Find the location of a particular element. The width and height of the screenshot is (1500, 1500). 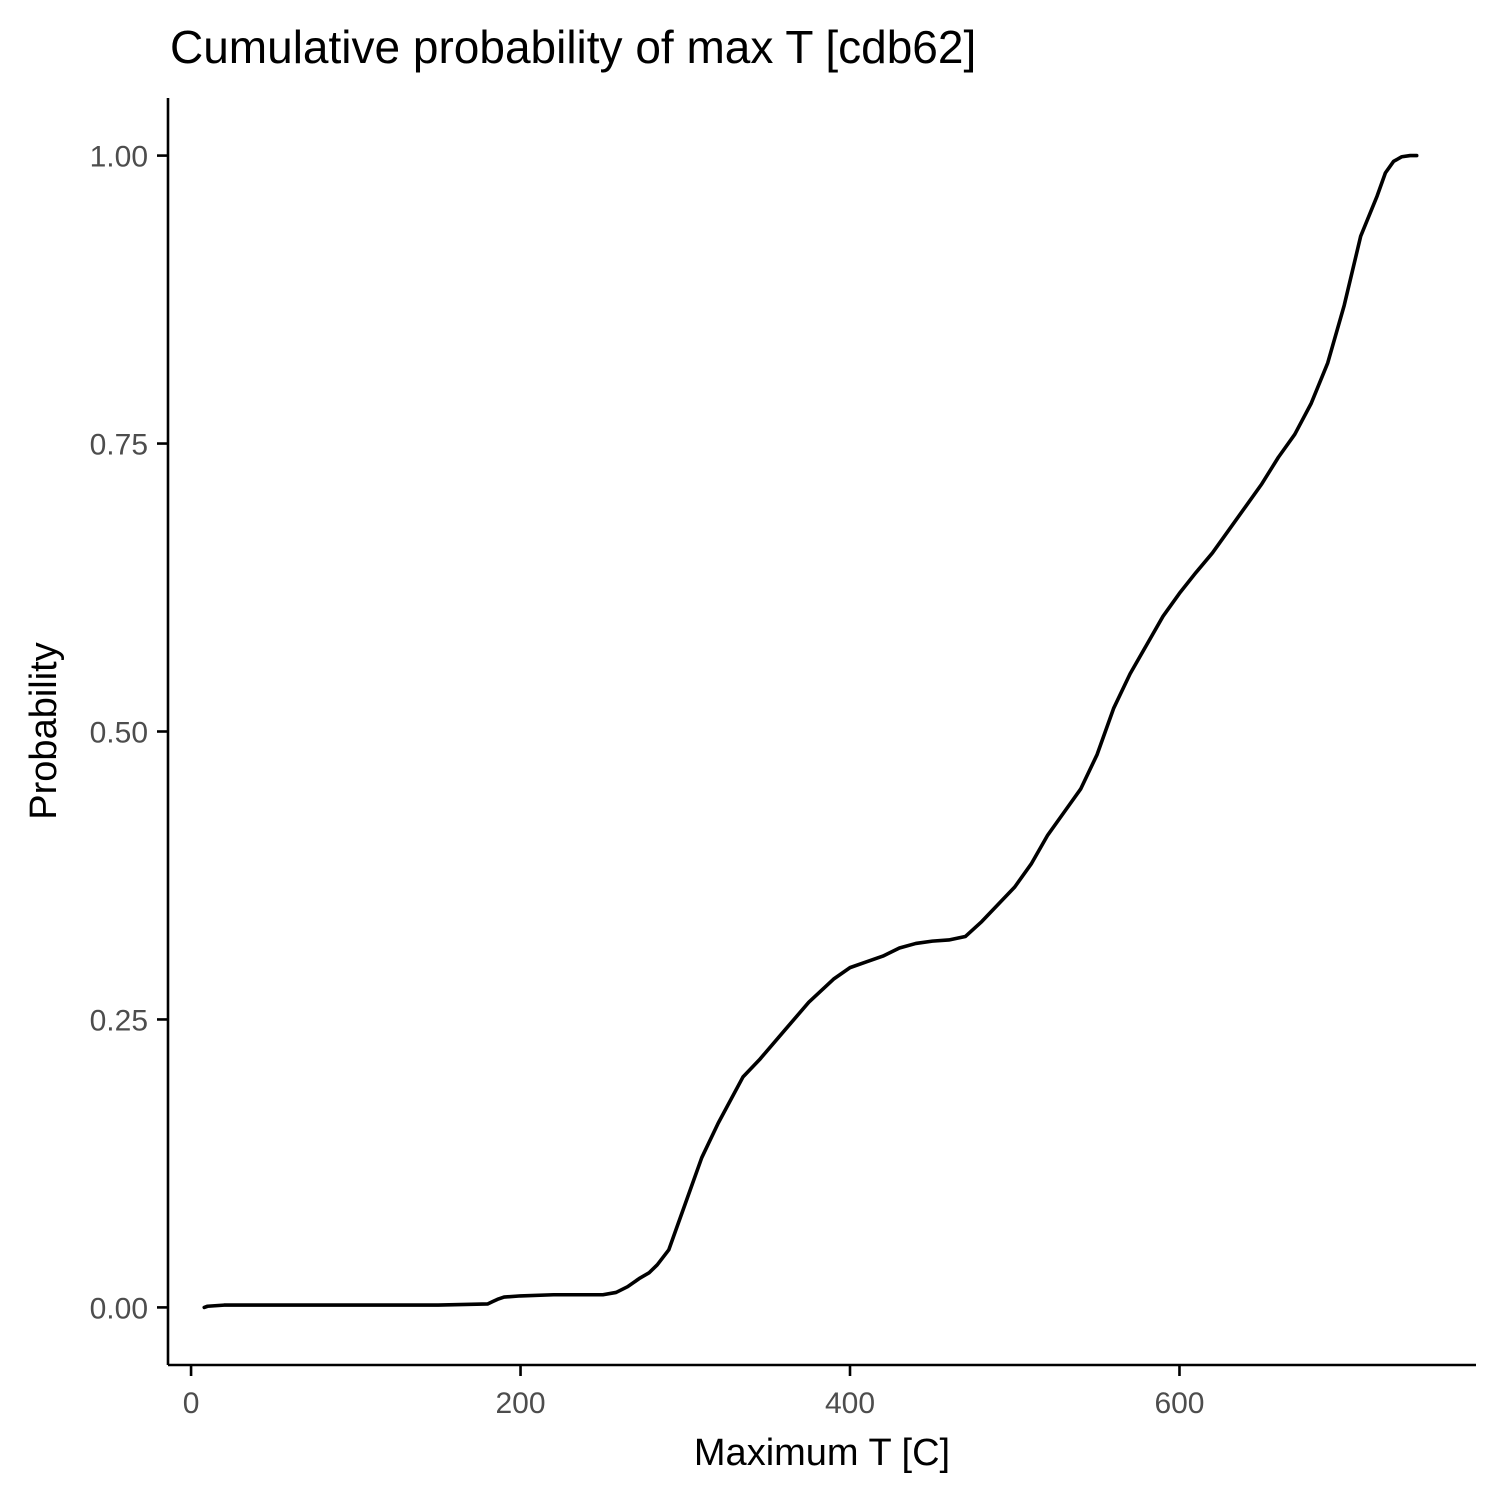

y-tick-label: 0.75 is located at coordinates (119, 445).